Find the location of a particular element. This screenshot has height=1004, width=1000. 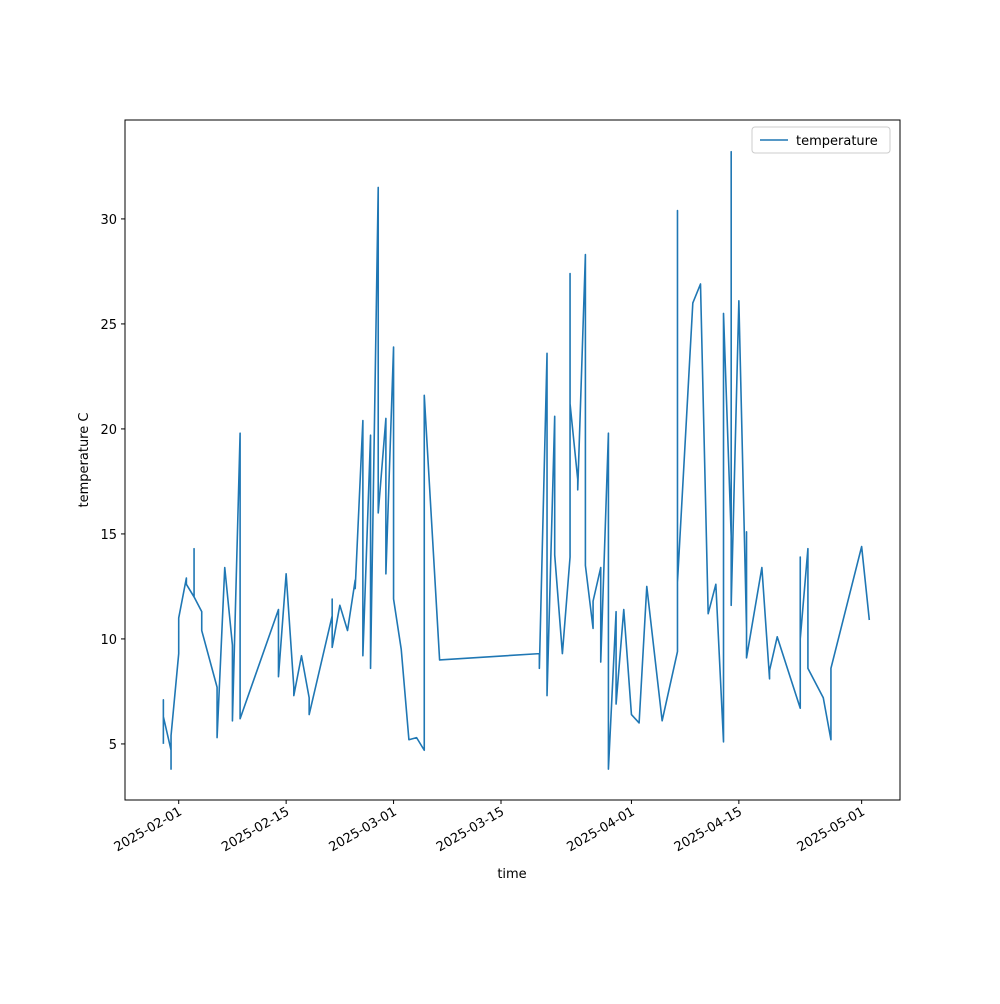

y-tick-label: 30 is located at coordinates (108, 220).